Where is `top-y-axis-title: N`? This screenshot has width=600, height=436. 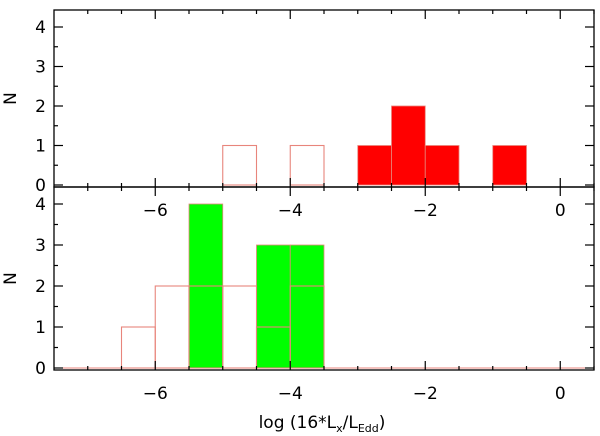 top-y-axis-title: N is located at coordinates (11, 98).